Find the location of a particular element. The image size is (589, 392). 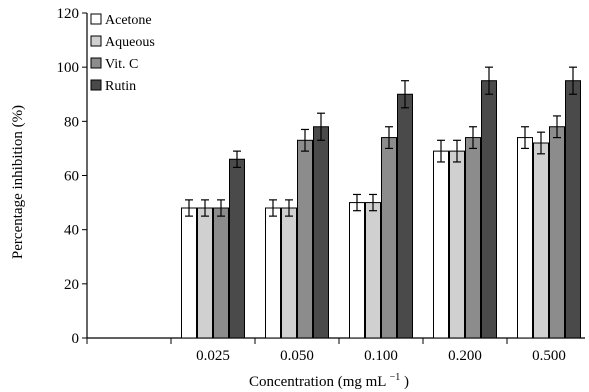

x-tick-label: 0.200 is located at coordinates (465, 356).